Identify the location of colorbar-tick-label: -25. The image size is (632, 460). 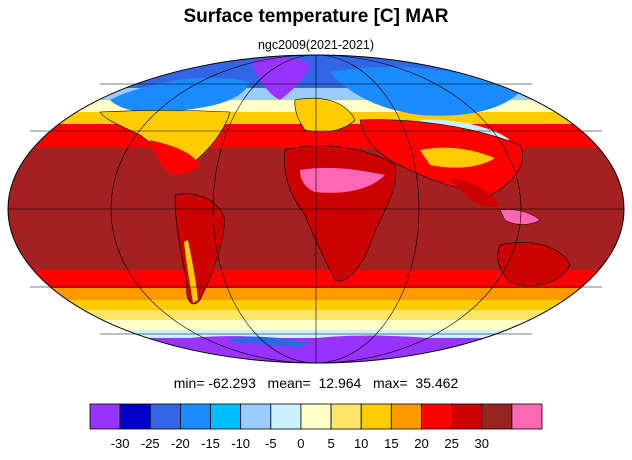
(150, 443).